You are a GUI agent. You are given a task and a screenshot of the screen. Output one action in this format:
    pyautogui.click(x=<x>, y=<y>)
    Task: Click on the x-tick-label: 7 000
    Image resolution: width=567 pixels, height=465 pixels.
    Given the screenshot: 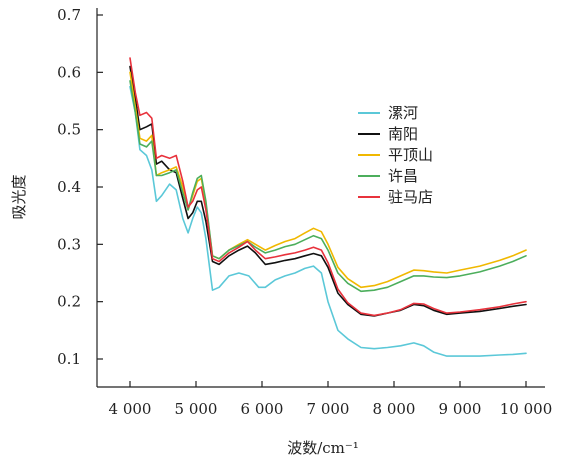 What is the action you would take?
    pyautogui.click(x=328, y=409)
    